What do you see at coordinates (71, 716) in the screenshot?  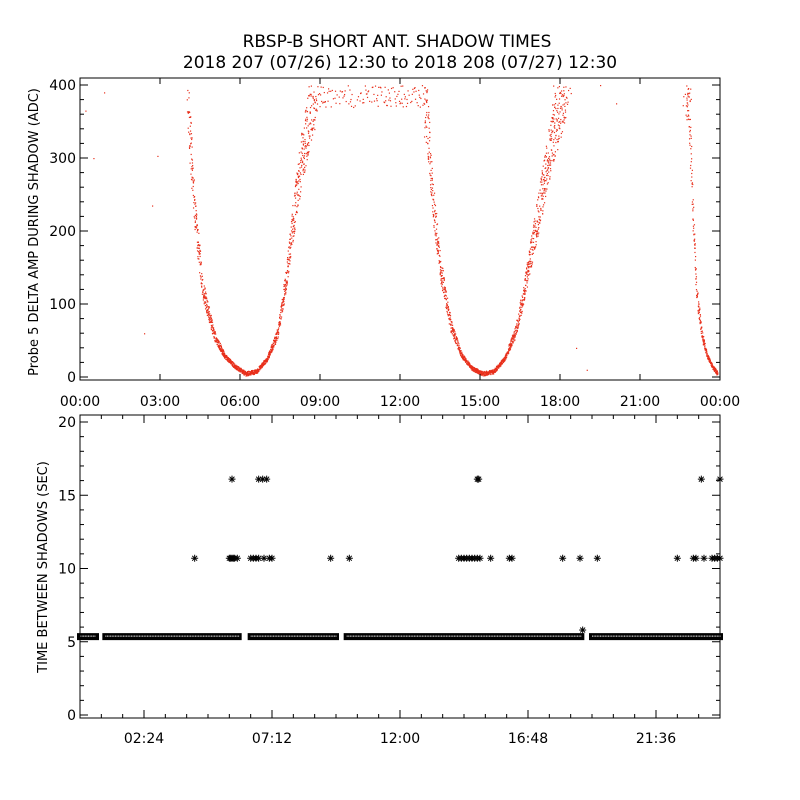 I see `bottom-y-tick-label: 0` at bounding box center [71, 716].